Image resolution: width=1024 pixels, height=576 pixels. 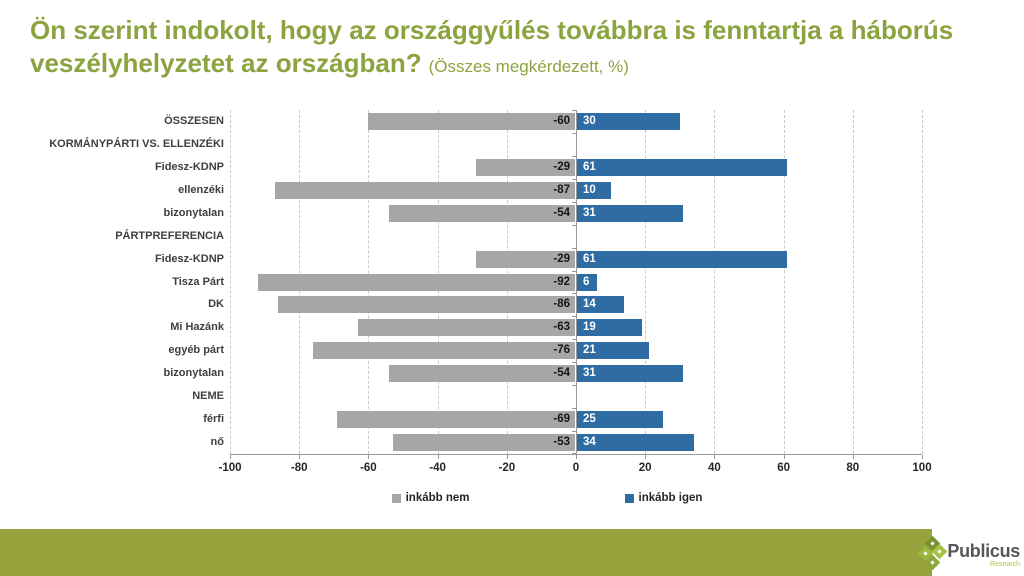 What do you see at coordinates (194, 121) in the screenshot?
I see `category-label: ÖSSZESEN` at bounding box center [194, 121].